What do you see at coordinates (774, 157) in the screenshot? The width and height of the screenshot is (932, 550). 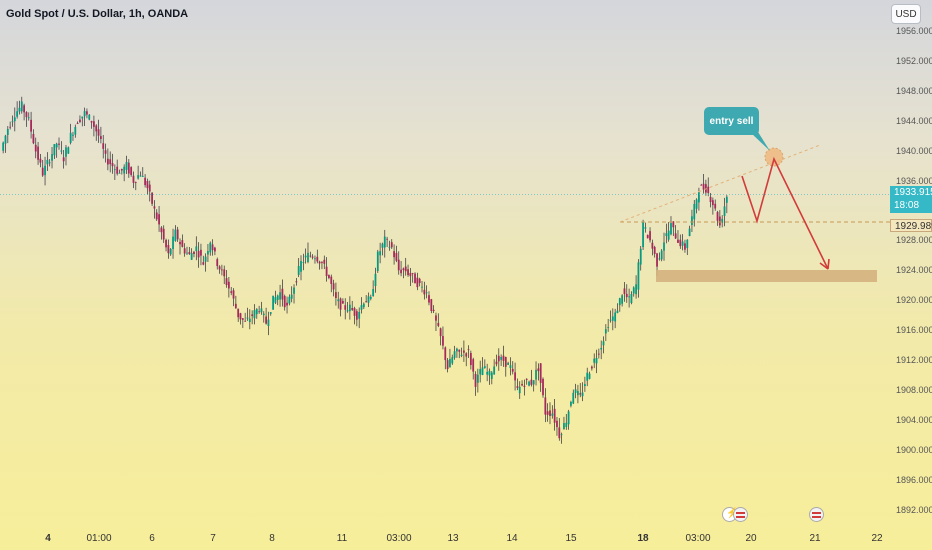 I see `entry-circle` at bounding box center [774, 157].